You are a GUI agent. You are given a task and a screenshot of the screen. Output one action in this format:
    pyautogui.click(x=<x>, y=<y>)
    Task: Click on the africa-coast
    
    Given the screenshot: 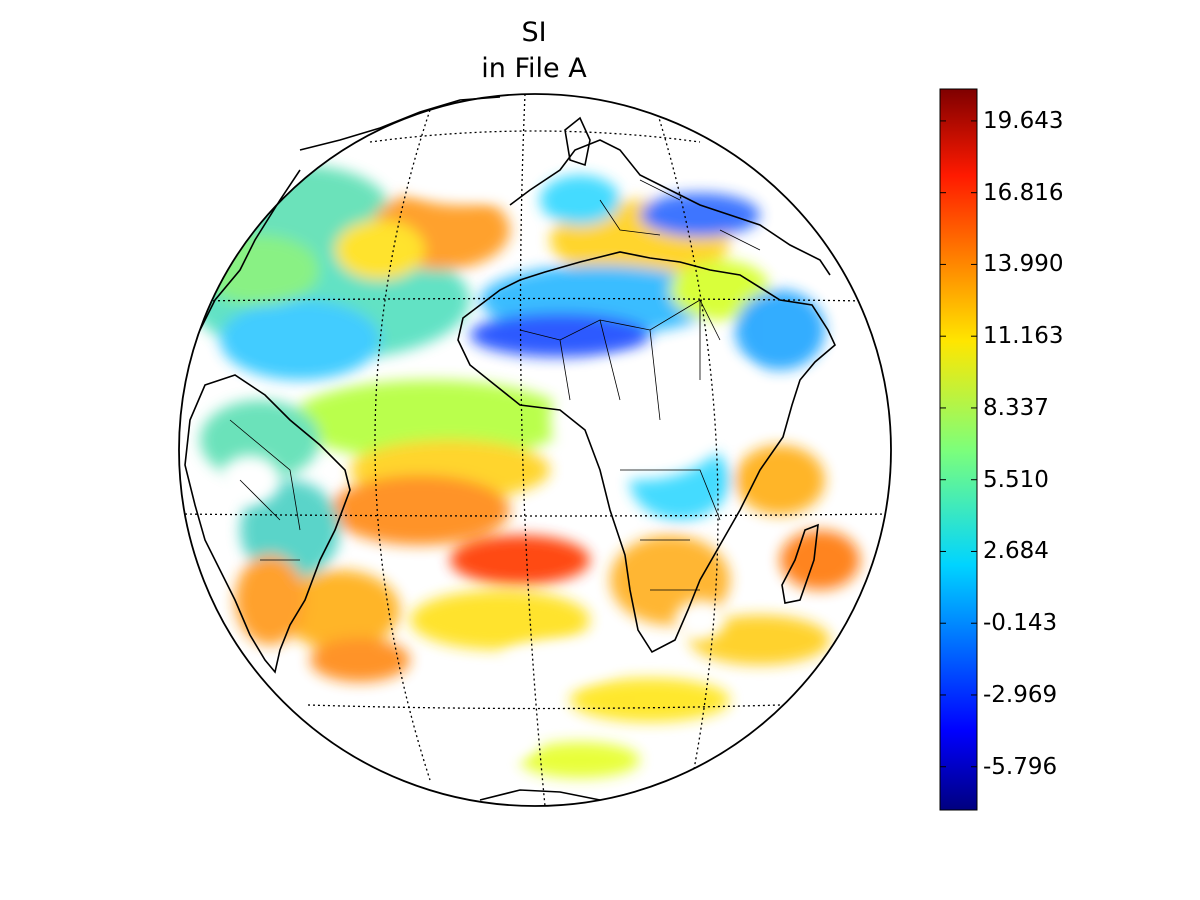 What is the action you would take?
    pyautogui.click(x=646, y=452)
    